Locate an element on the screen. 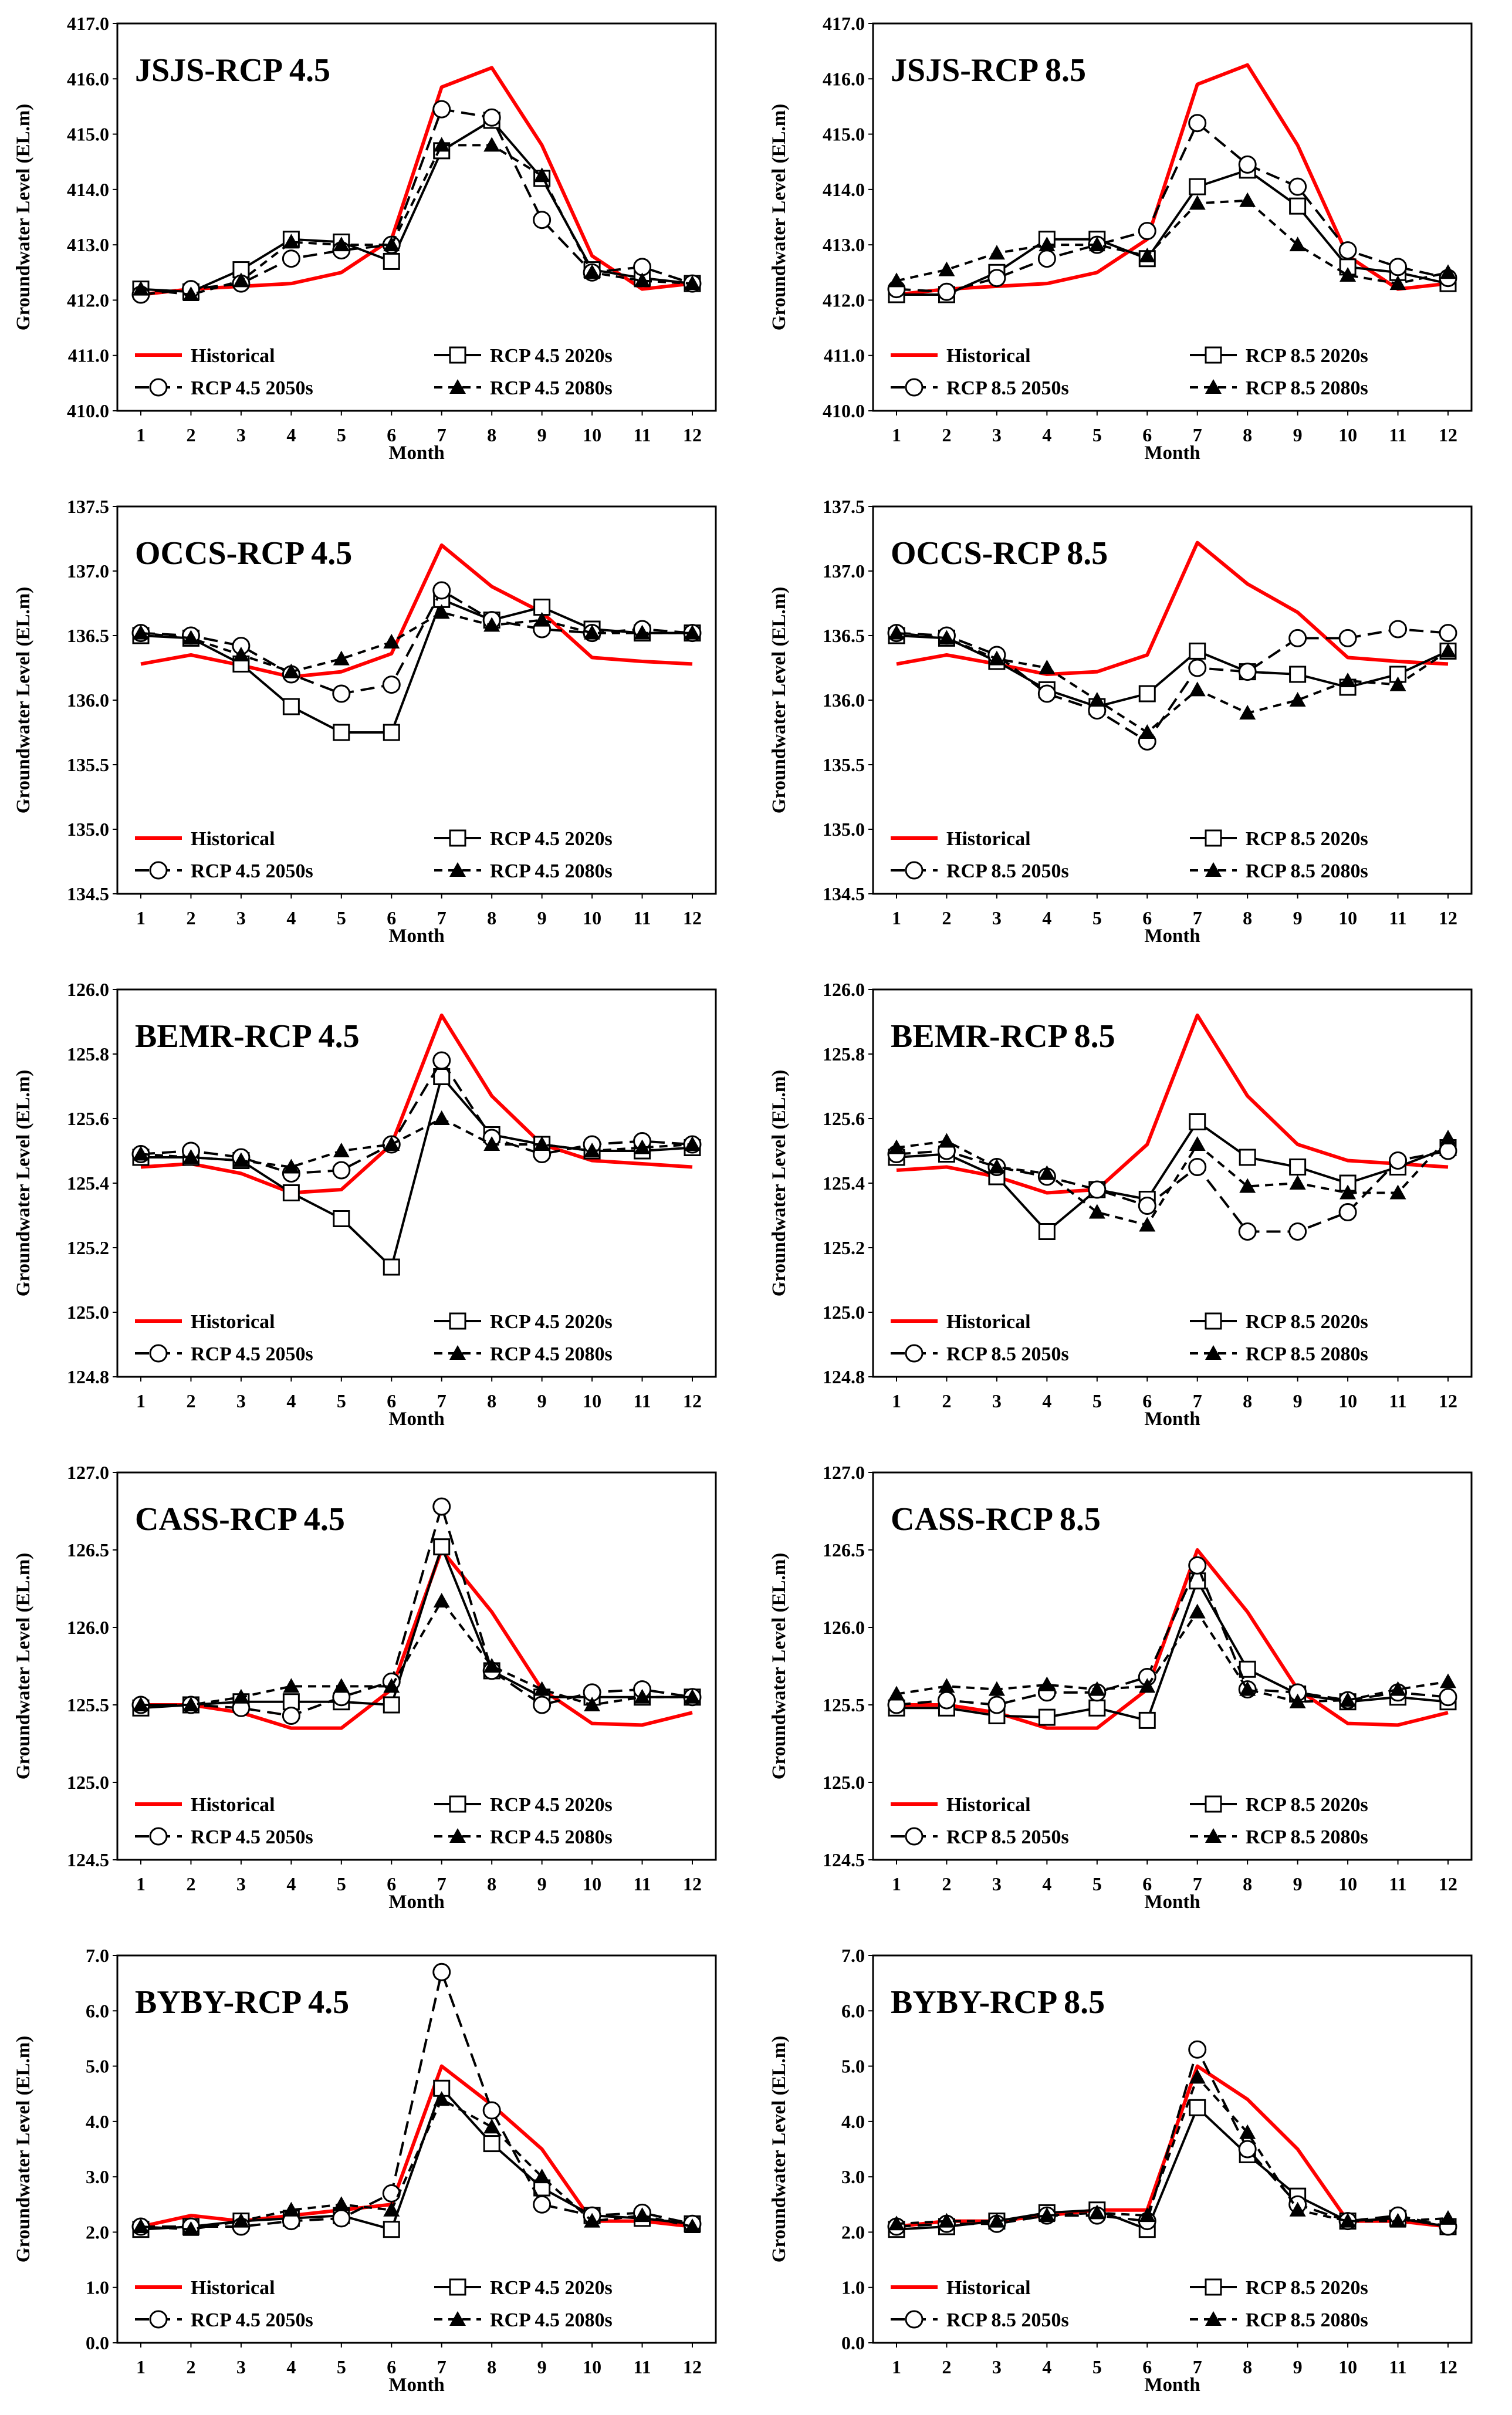 This screenshot has height=2415, width=1512. legend-label: RCP 8.5 2020s is located at coordinates (1307, 839).